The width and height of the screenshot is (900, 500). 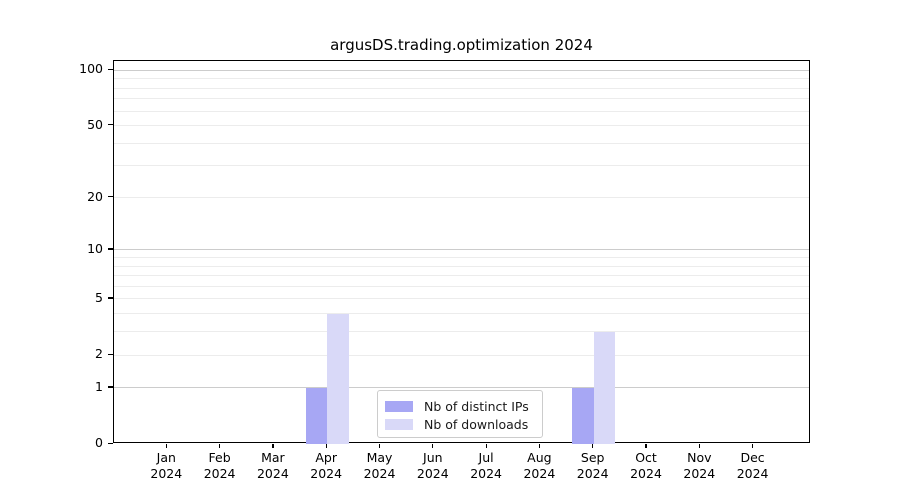 What do you see at coordinates (219, 465) in the screenshot?
I see `x-tick-label: Feb 2024` at bounding box center [219, 465].